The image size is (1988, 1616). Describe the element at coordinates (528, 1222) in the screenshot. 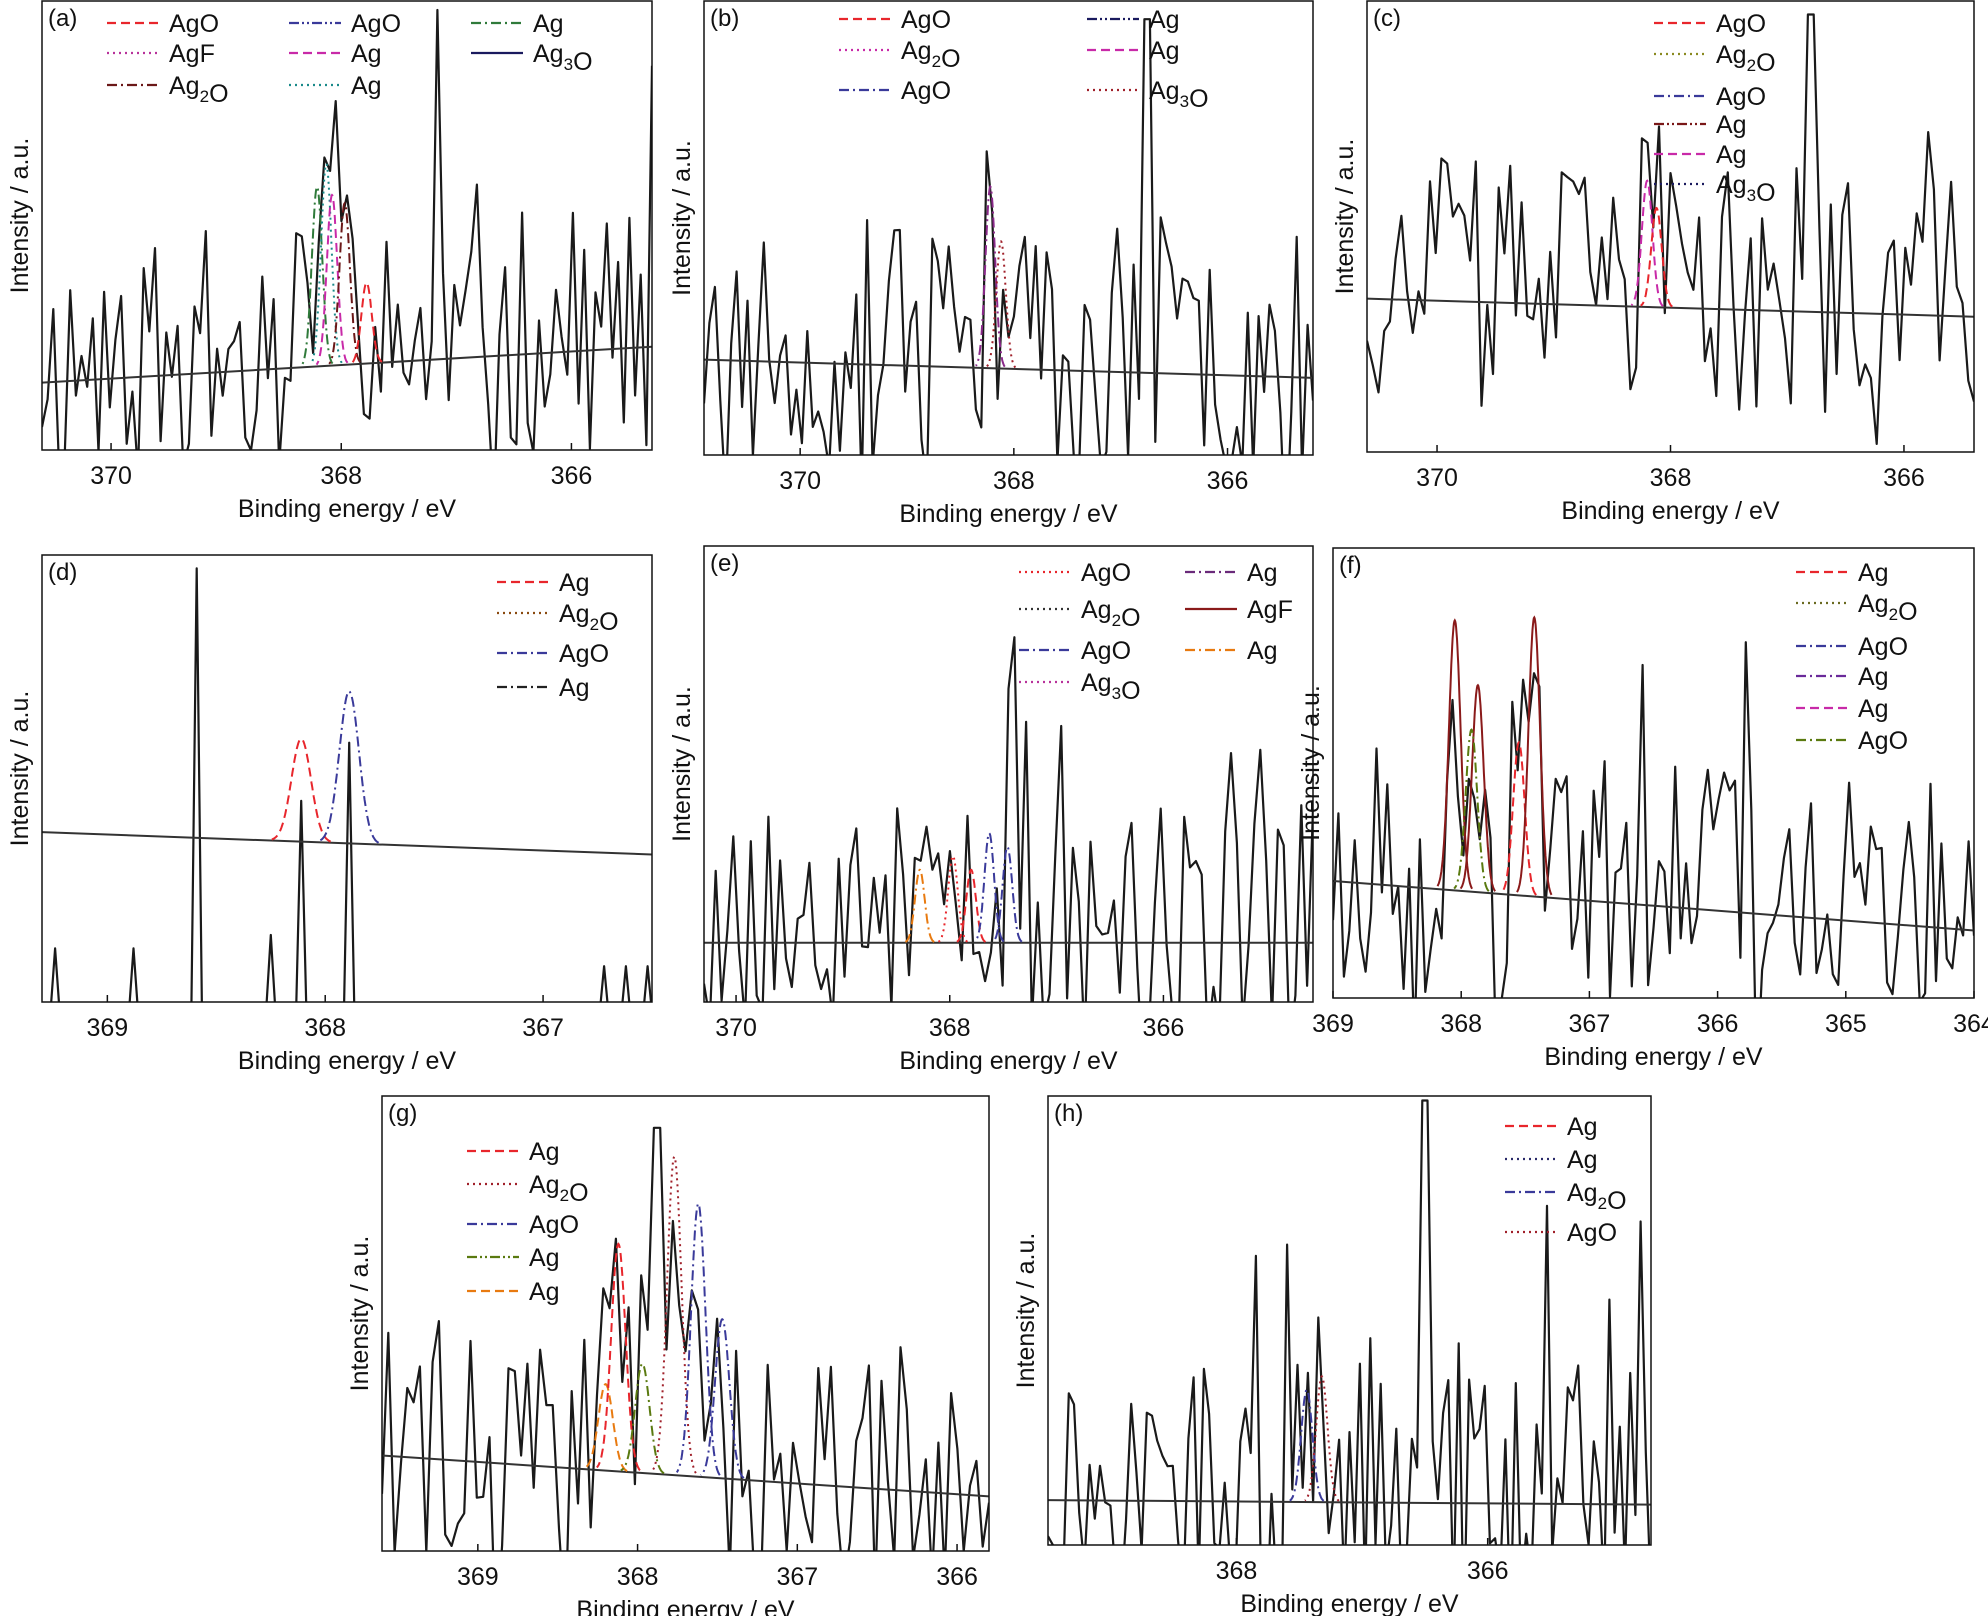

I see `legend: Ag Ag2O AgO Ag Ag` at that location.